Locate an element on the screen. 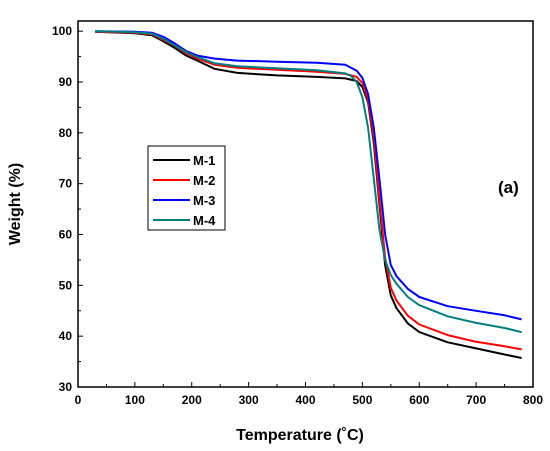 The width and height of the screenshot is (550, 451). x-tick-label: 0 is located at coordinates (78, 400).